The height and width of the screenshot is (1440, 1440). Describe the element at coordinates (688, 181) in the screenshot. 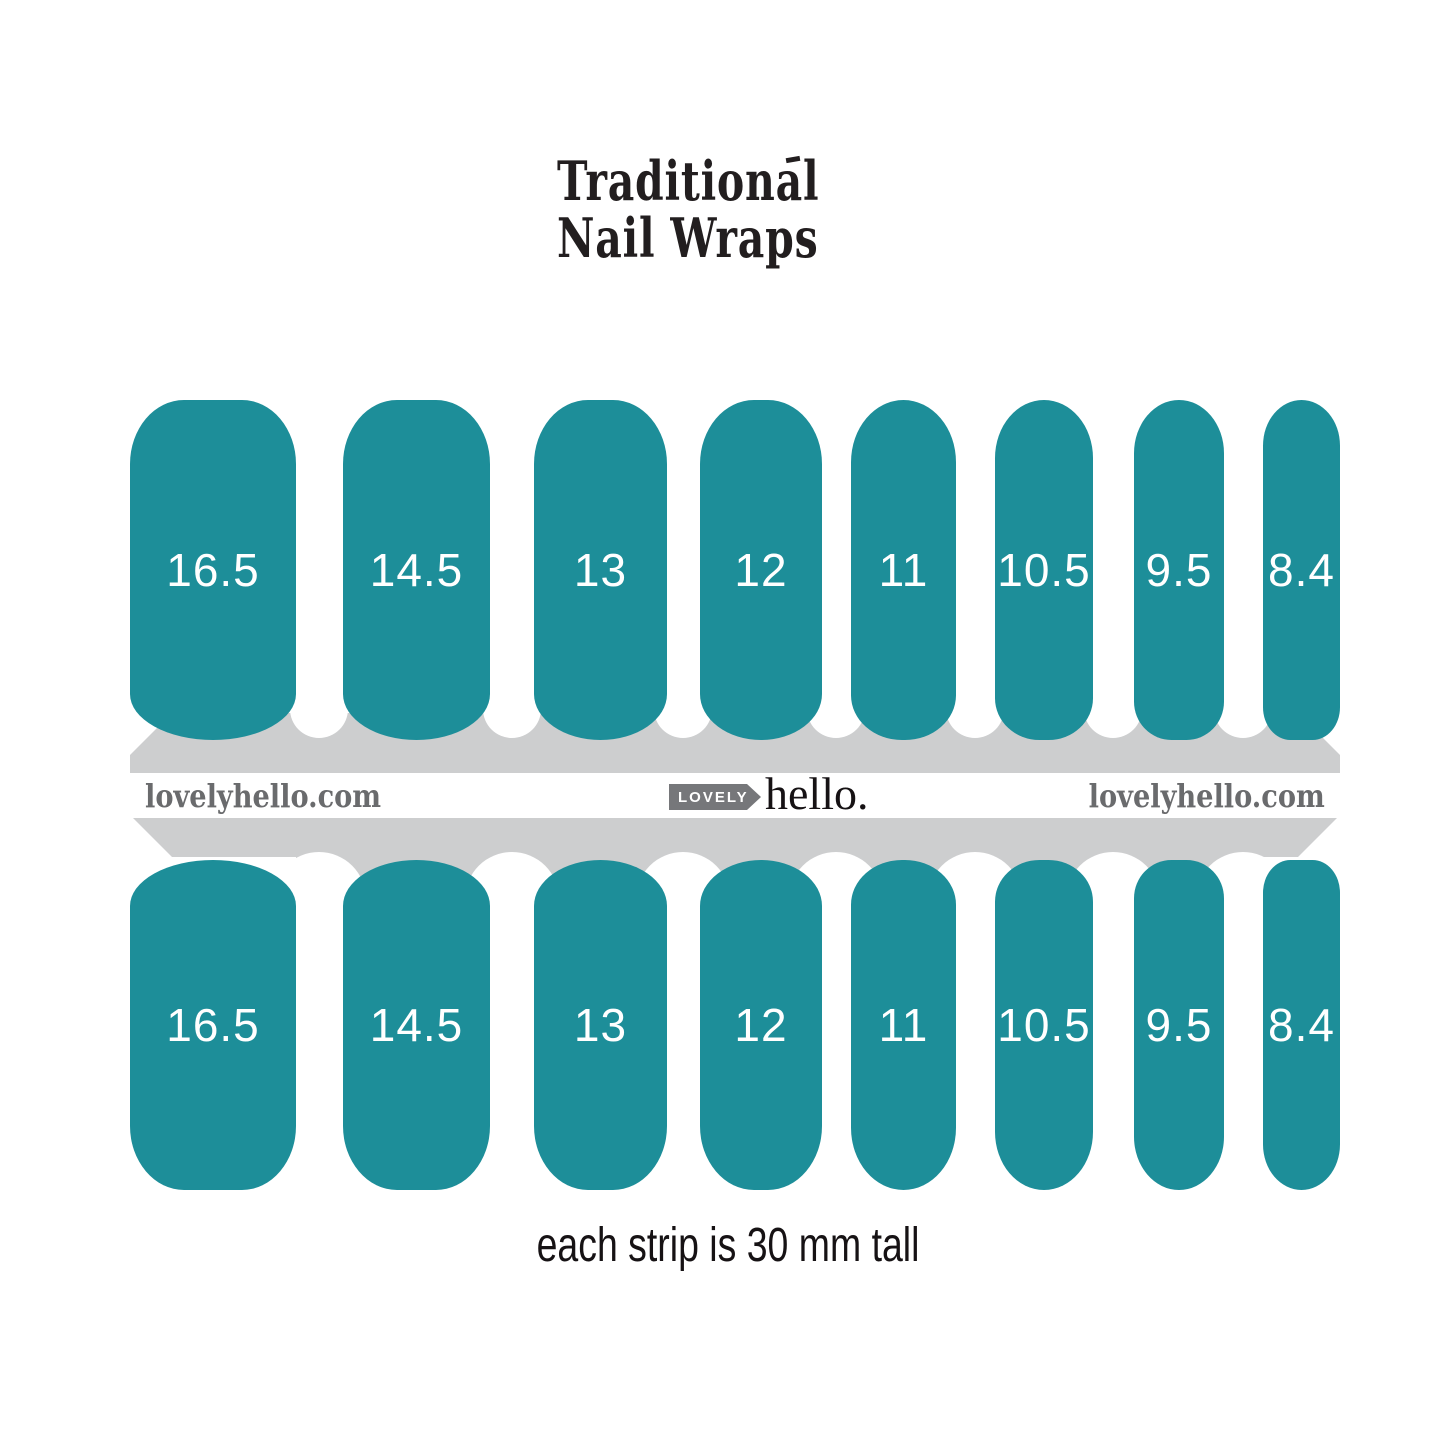

I see `page-title-line1: Traditional` at that location.